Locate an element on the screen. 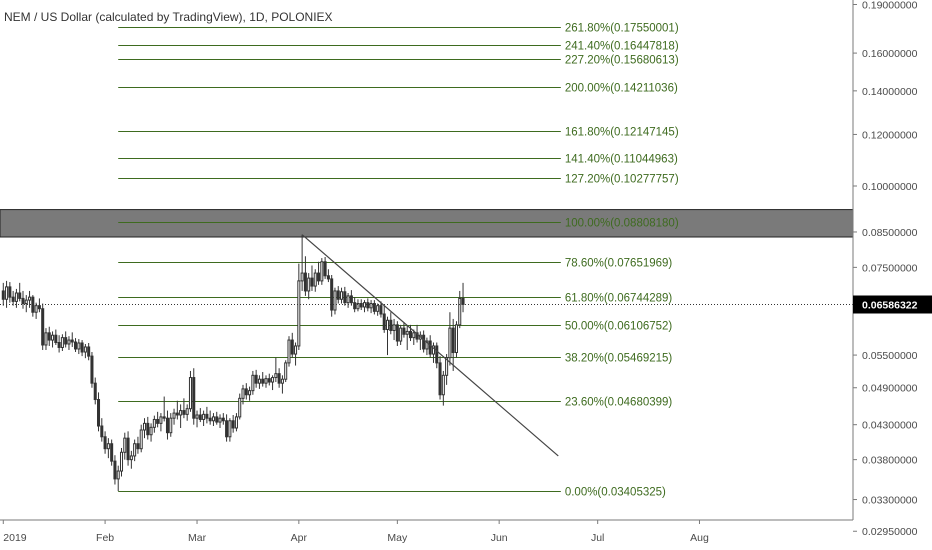 Image resolution: width=932 pixels, height=550 pixels. resistance-zone is located at coordinates (427, 223).